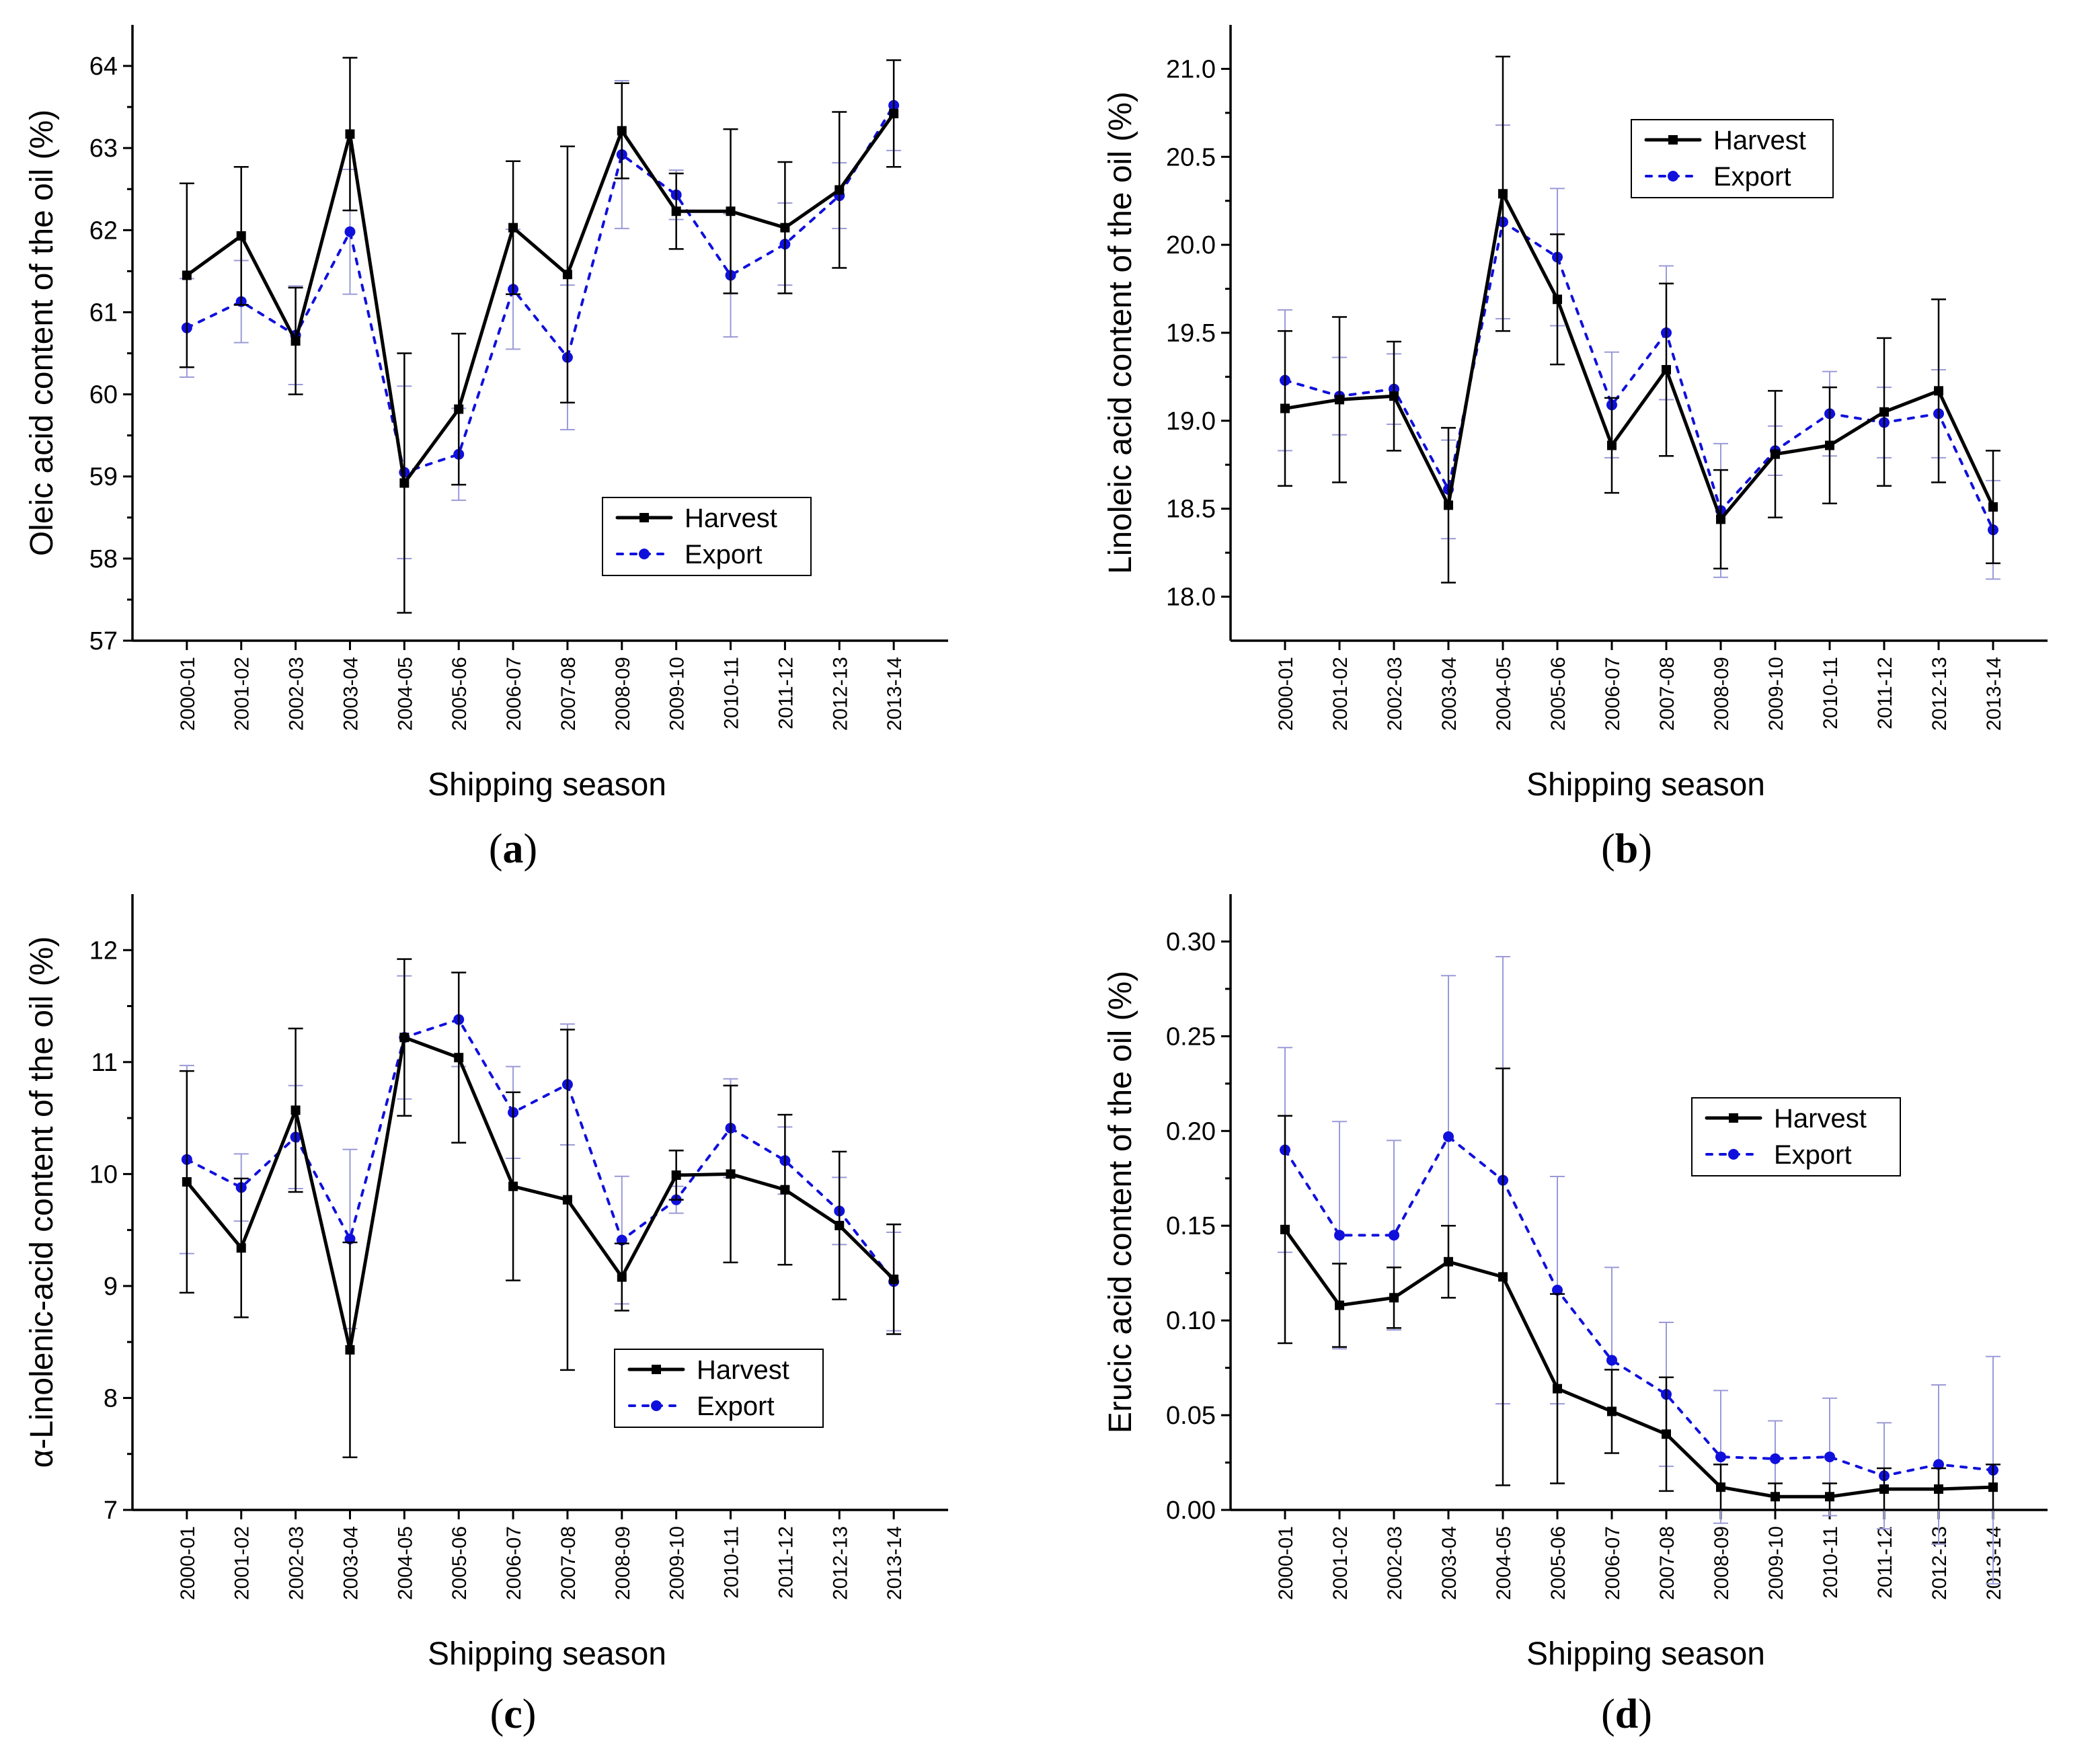 This screenshot has width=2100, height=1758. I want to click on y-tick-label: 0.05, so click(1191, 1416).